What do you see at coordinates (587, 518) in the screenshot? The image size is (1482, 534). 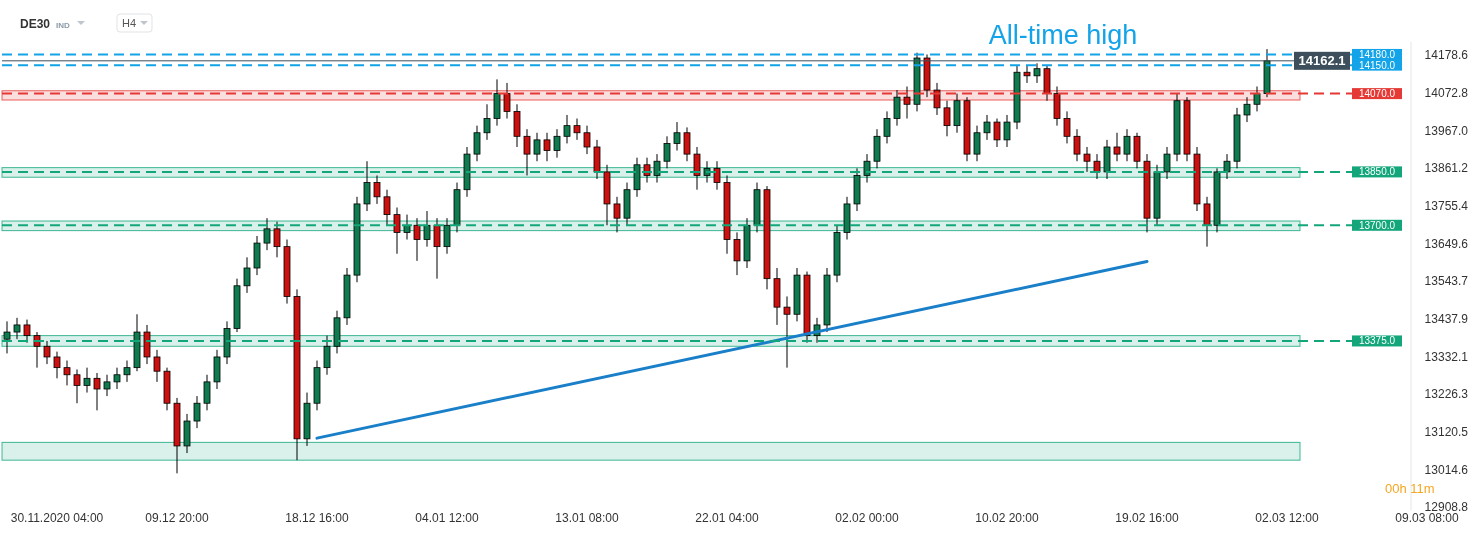 I see `x-tick-label: 13.01 08:00` at bounding box center [587, 518].